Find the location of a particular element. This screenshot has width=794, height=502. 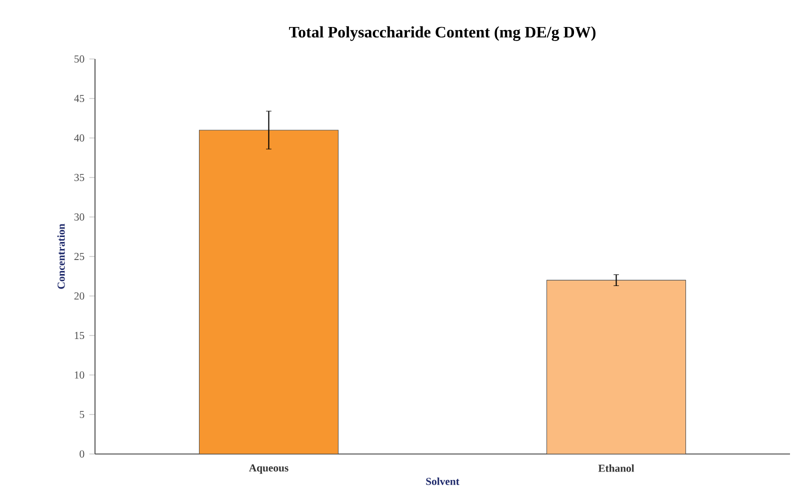

chart-title: Total Polysaccharide Content (mg DE/g DW) is located at coordinates (442, 33).